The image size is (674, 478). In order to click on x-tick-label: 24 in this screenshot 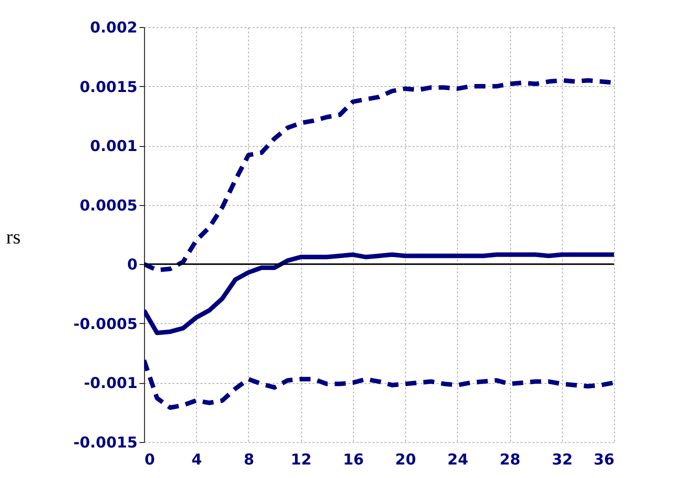, I will do `click(457, 459)`.